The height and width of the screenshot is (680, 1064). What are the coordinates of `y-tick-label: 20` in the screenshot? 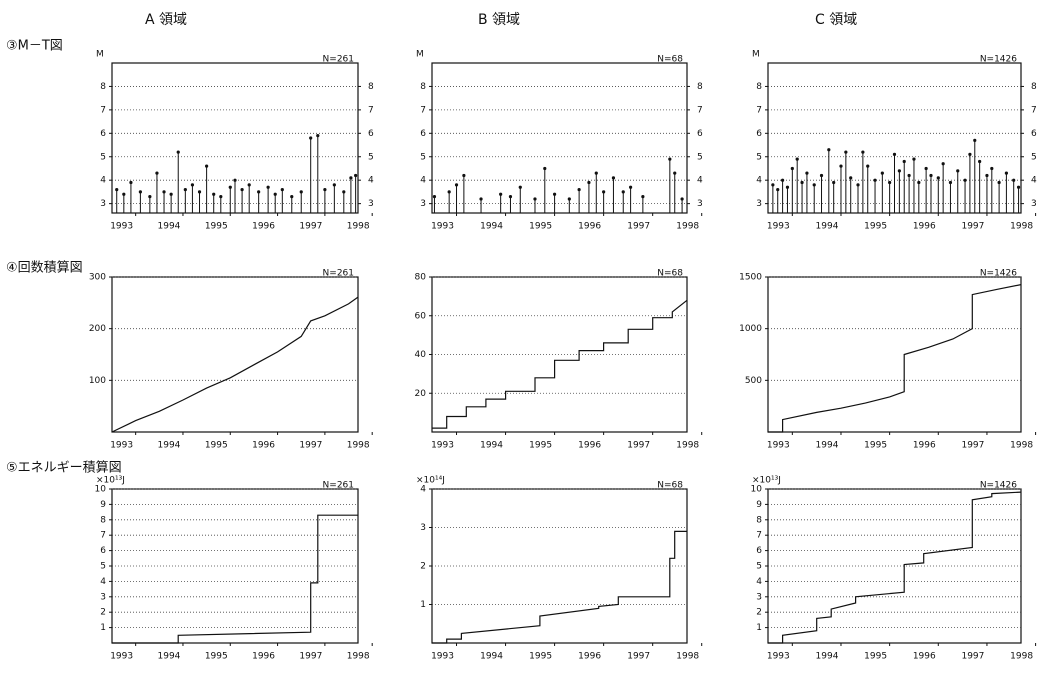 It's located at (421, 394).